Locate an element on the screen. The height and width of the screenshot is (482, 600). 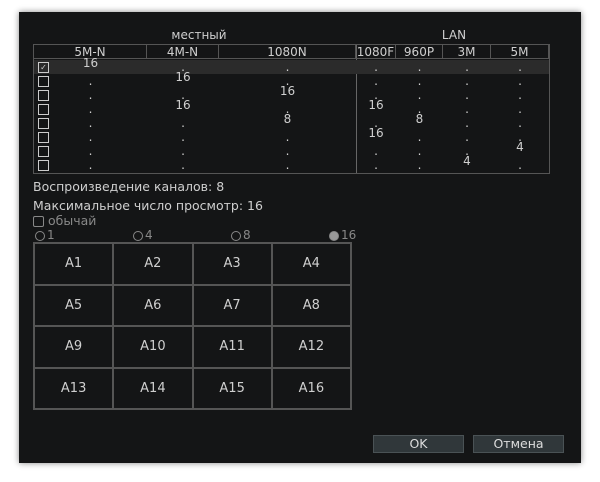
custom-label: обычай is located at coordinates (72, 220).